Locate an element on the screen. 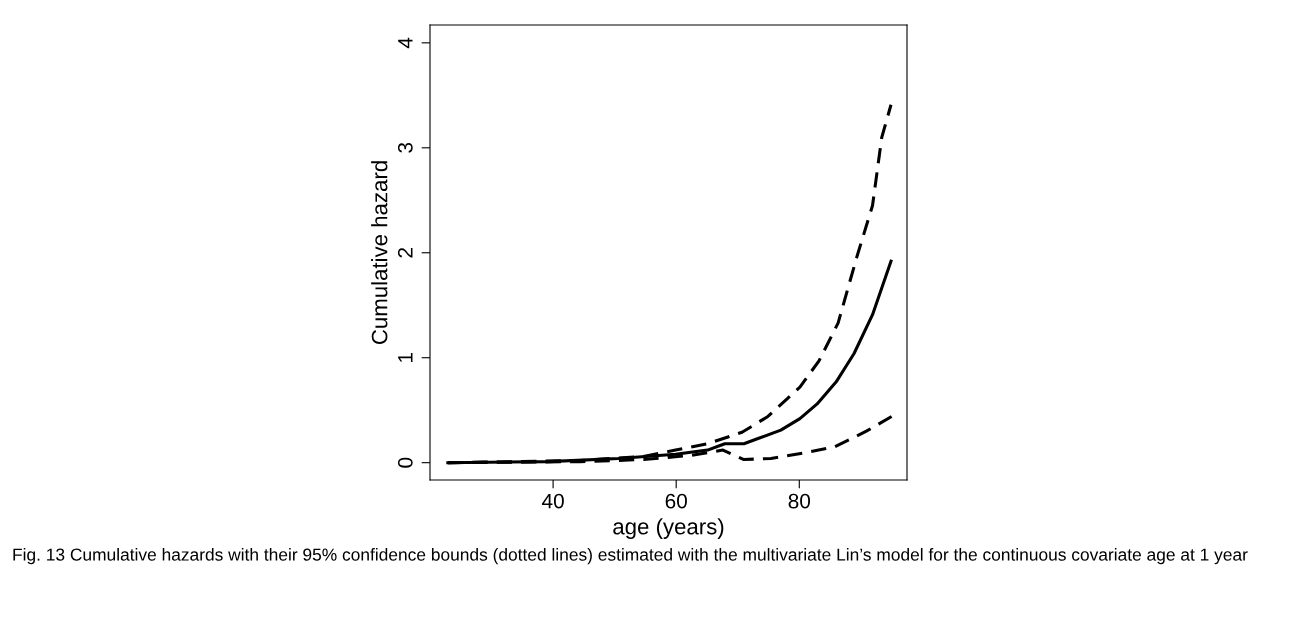 Image resolution: width=1295 pixels, height=617 pixels. y-tick-label: 0 is located at coordinates (405, 462).